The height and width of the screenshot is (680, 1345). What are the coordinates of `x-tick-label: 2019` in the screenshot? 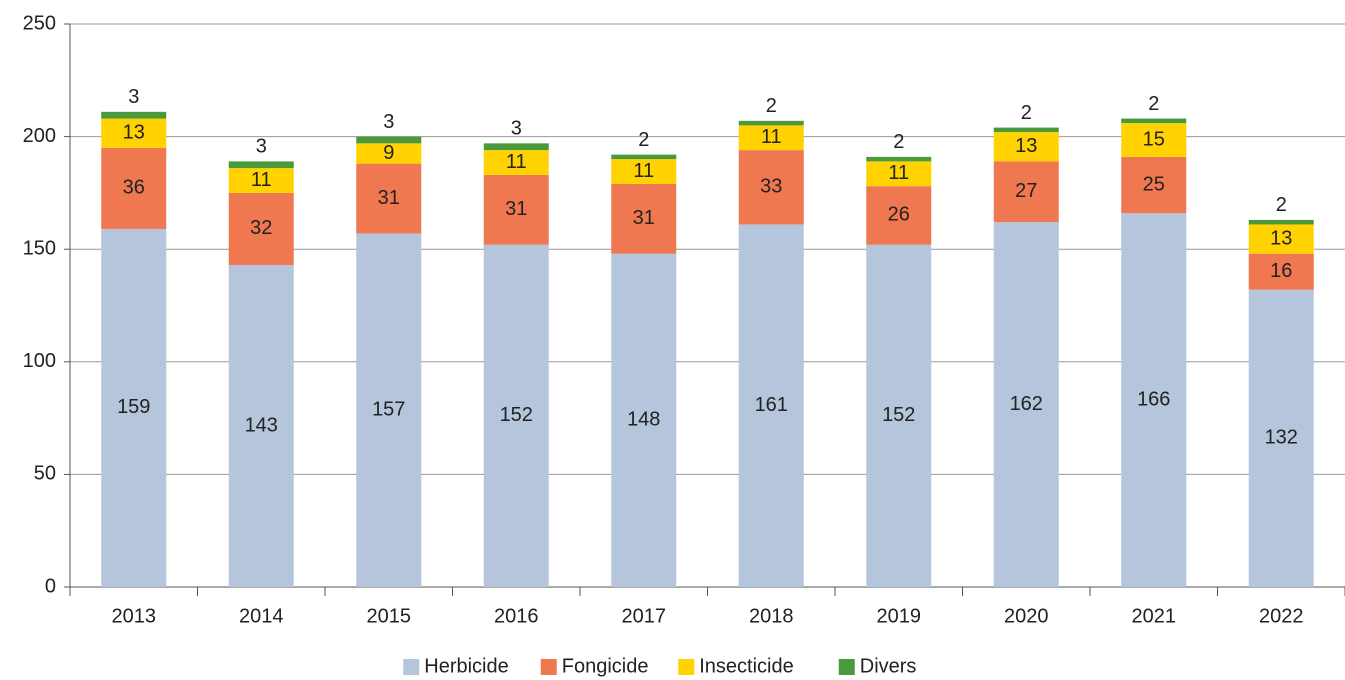 It's located at (899, 616).